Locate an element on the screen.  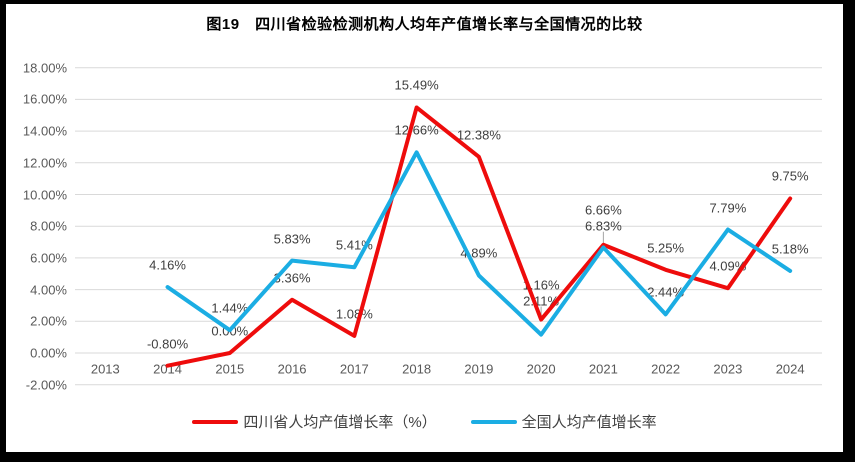
chart-title: 图19 四川省检验检测机构人均年产值增长率与全国情况的比较 is located at coordinates (424, 24).